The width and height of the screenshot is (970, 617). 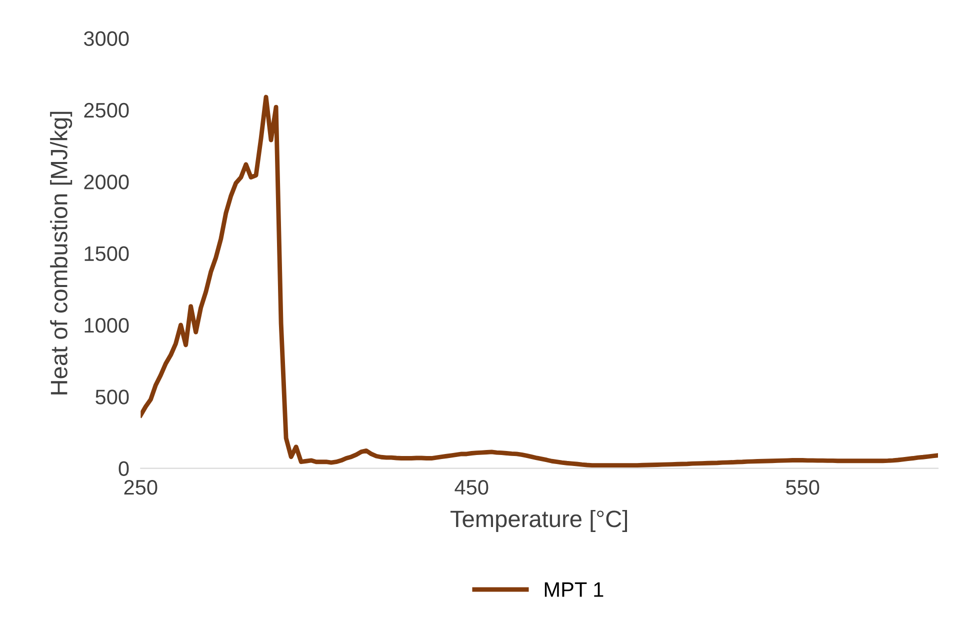 I want to click on y-tick-label: 2000, so click(x=106, y=182).